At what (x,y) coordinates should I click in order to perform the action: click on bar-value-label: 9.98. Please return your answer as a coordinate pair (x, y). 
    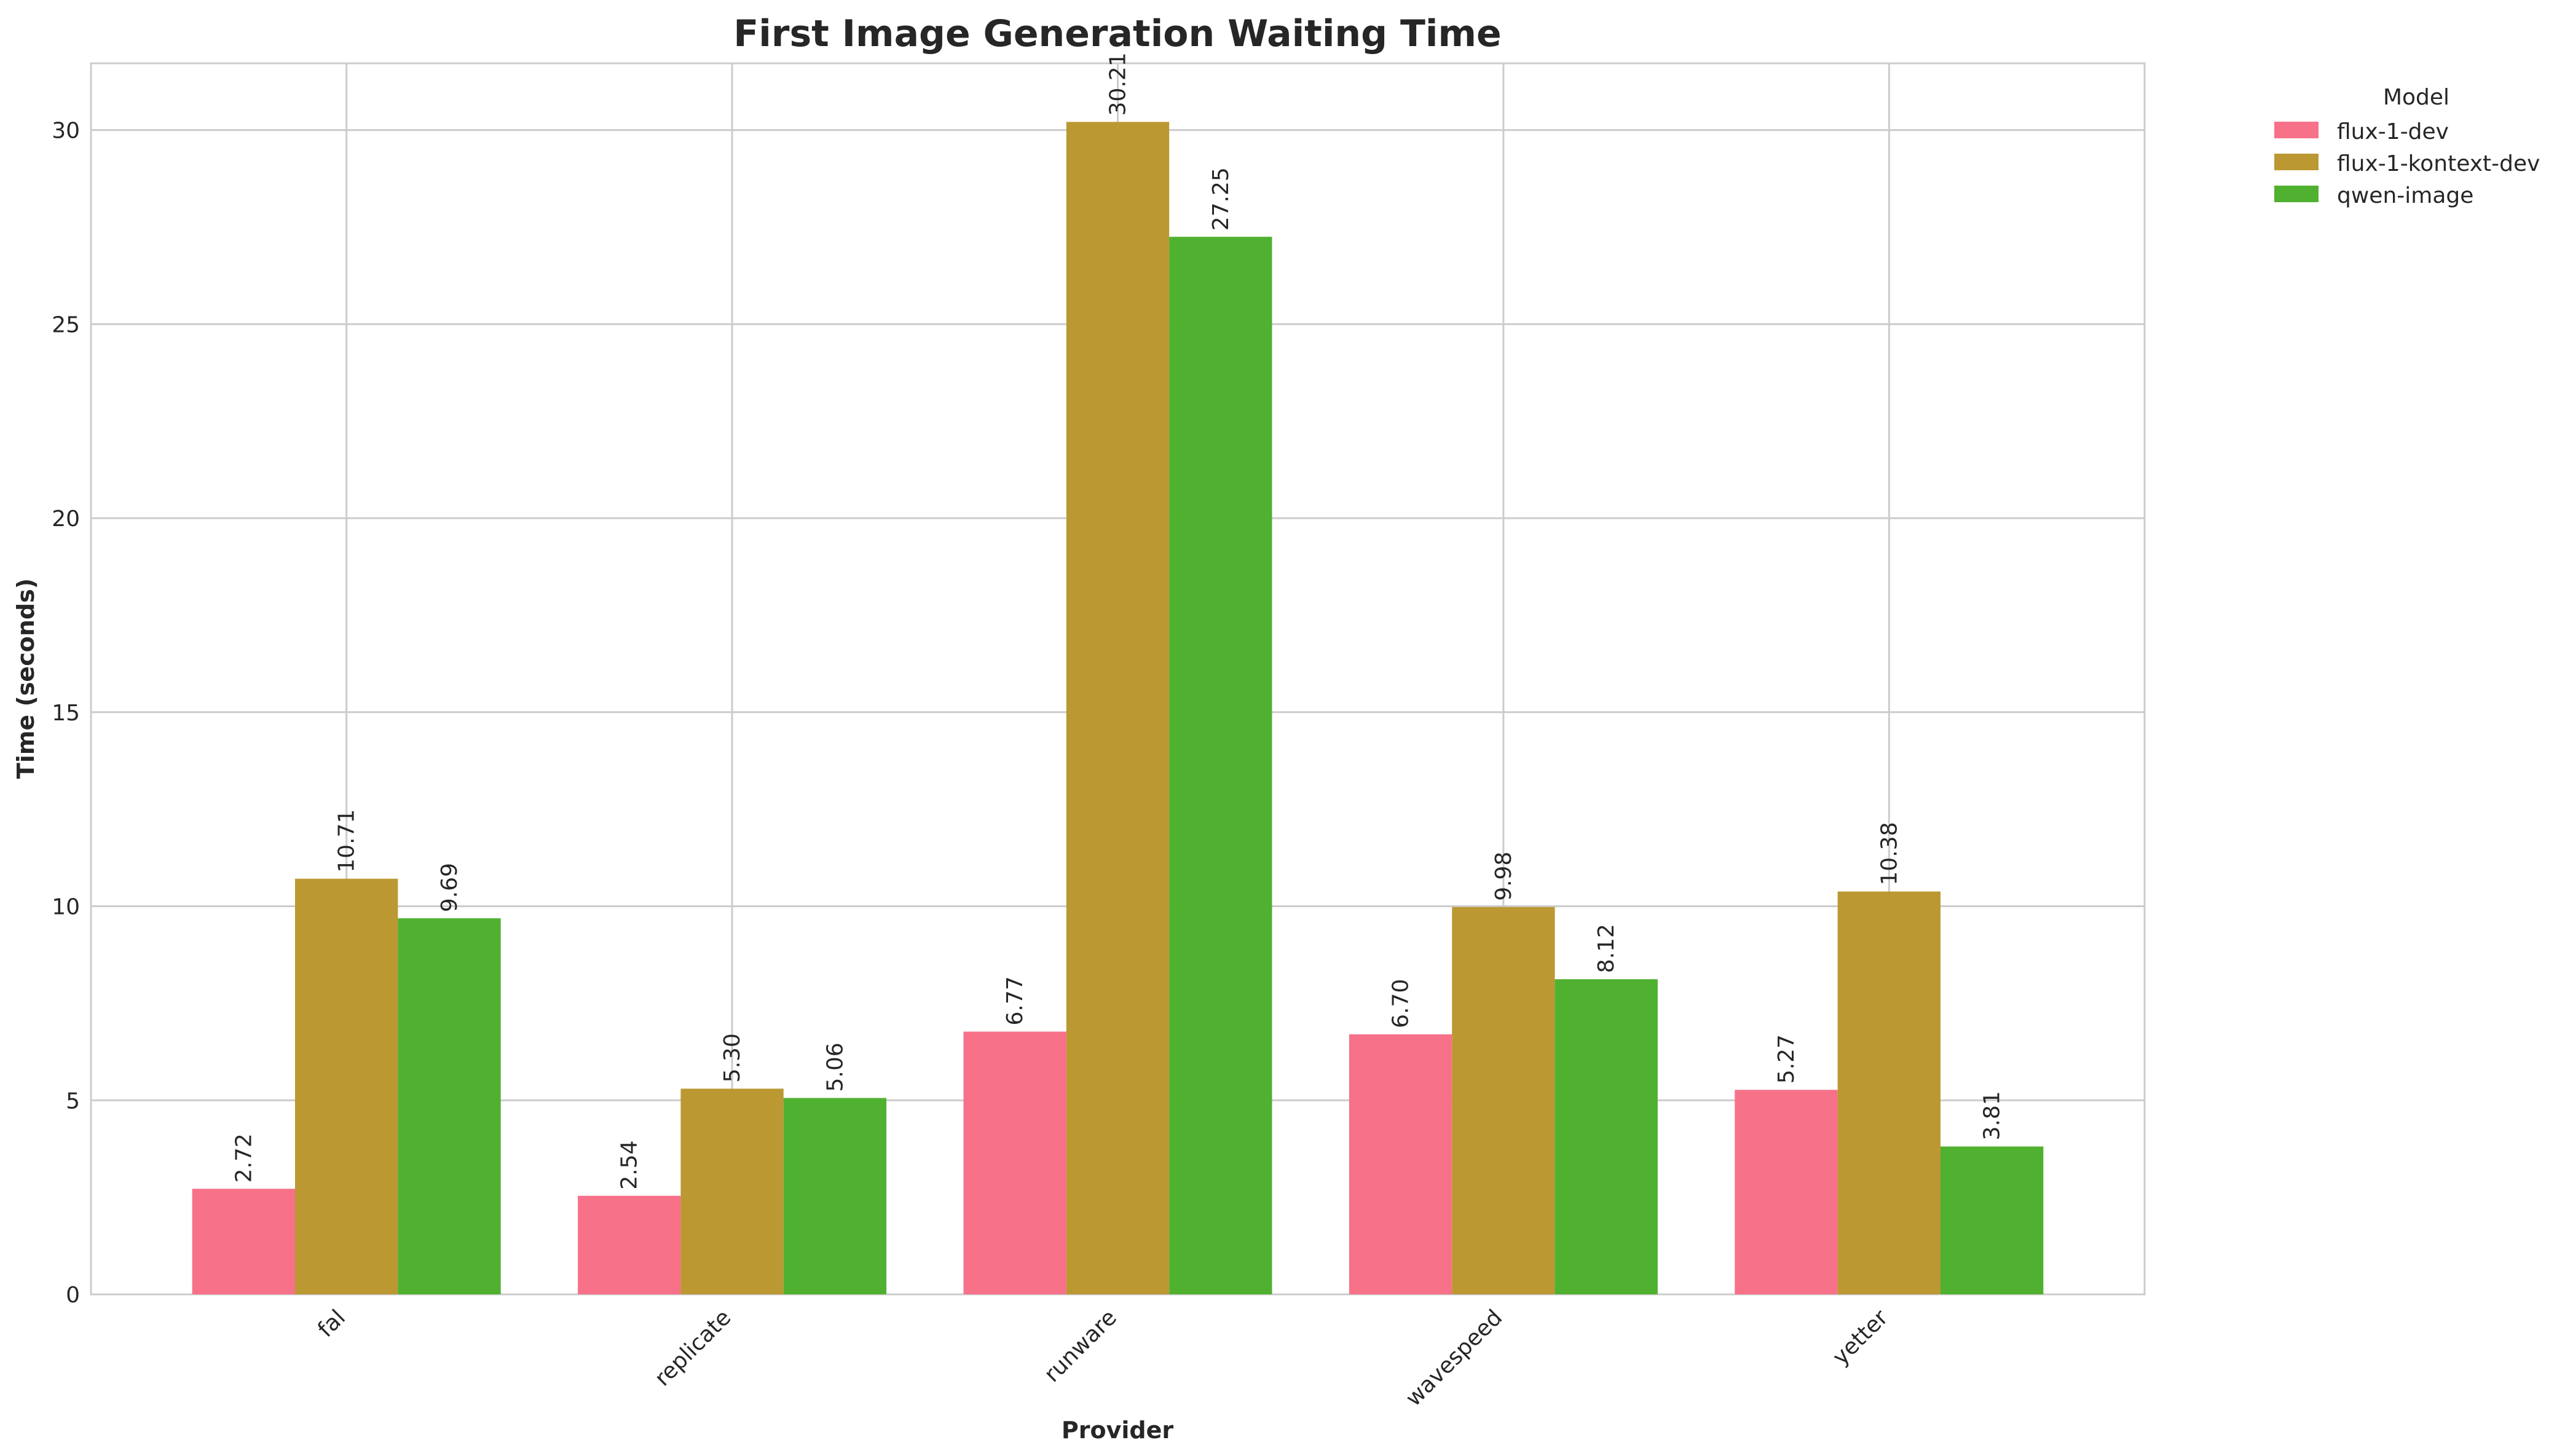
    Looking at the image, I should click on (1504, 876).